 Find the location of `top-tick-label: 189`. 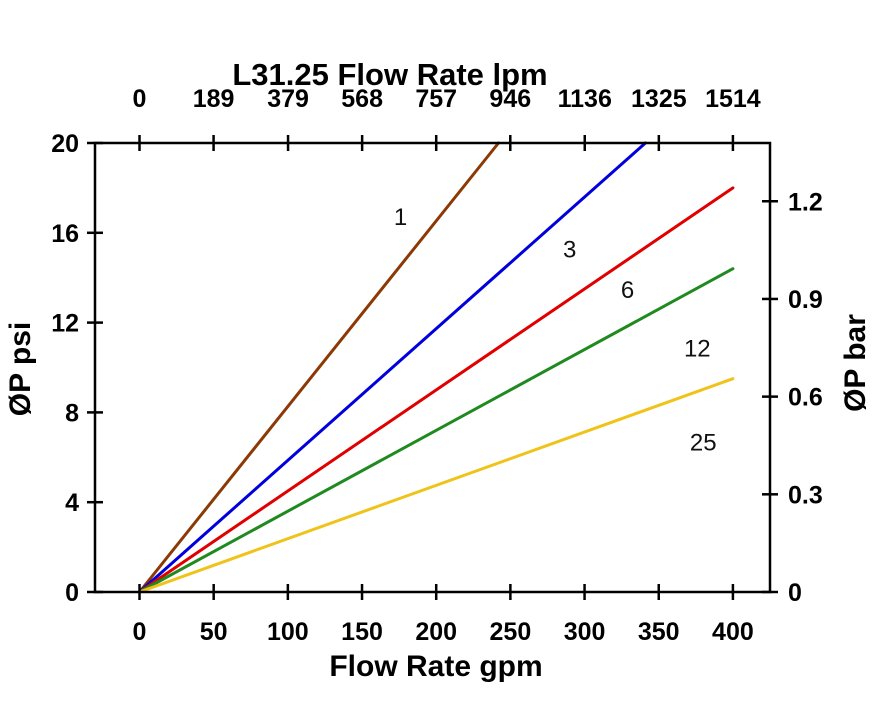

top-tick-label: 189 is located at coordinates (214, 99).